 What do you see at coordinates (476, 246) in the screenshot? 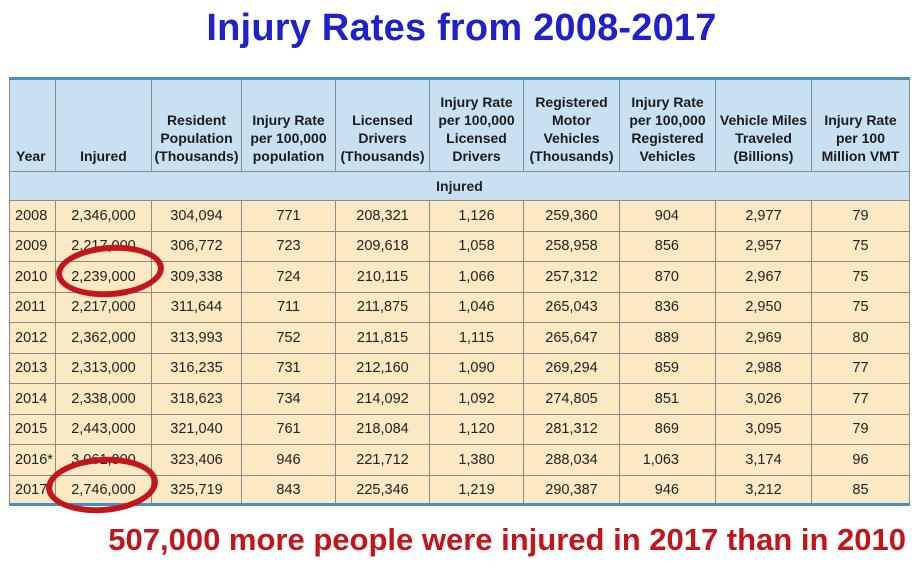
I see `cell-rate-licensed-drivers: 1,058` at bounding box center [476, 246].